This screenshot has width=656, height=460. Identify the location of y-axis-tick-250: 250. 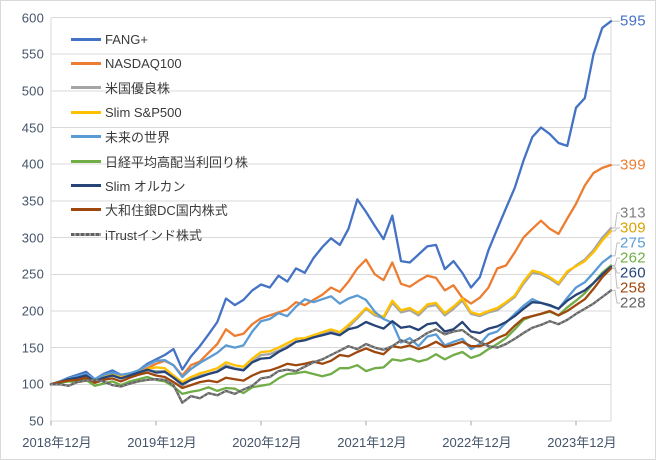
(32, 274).